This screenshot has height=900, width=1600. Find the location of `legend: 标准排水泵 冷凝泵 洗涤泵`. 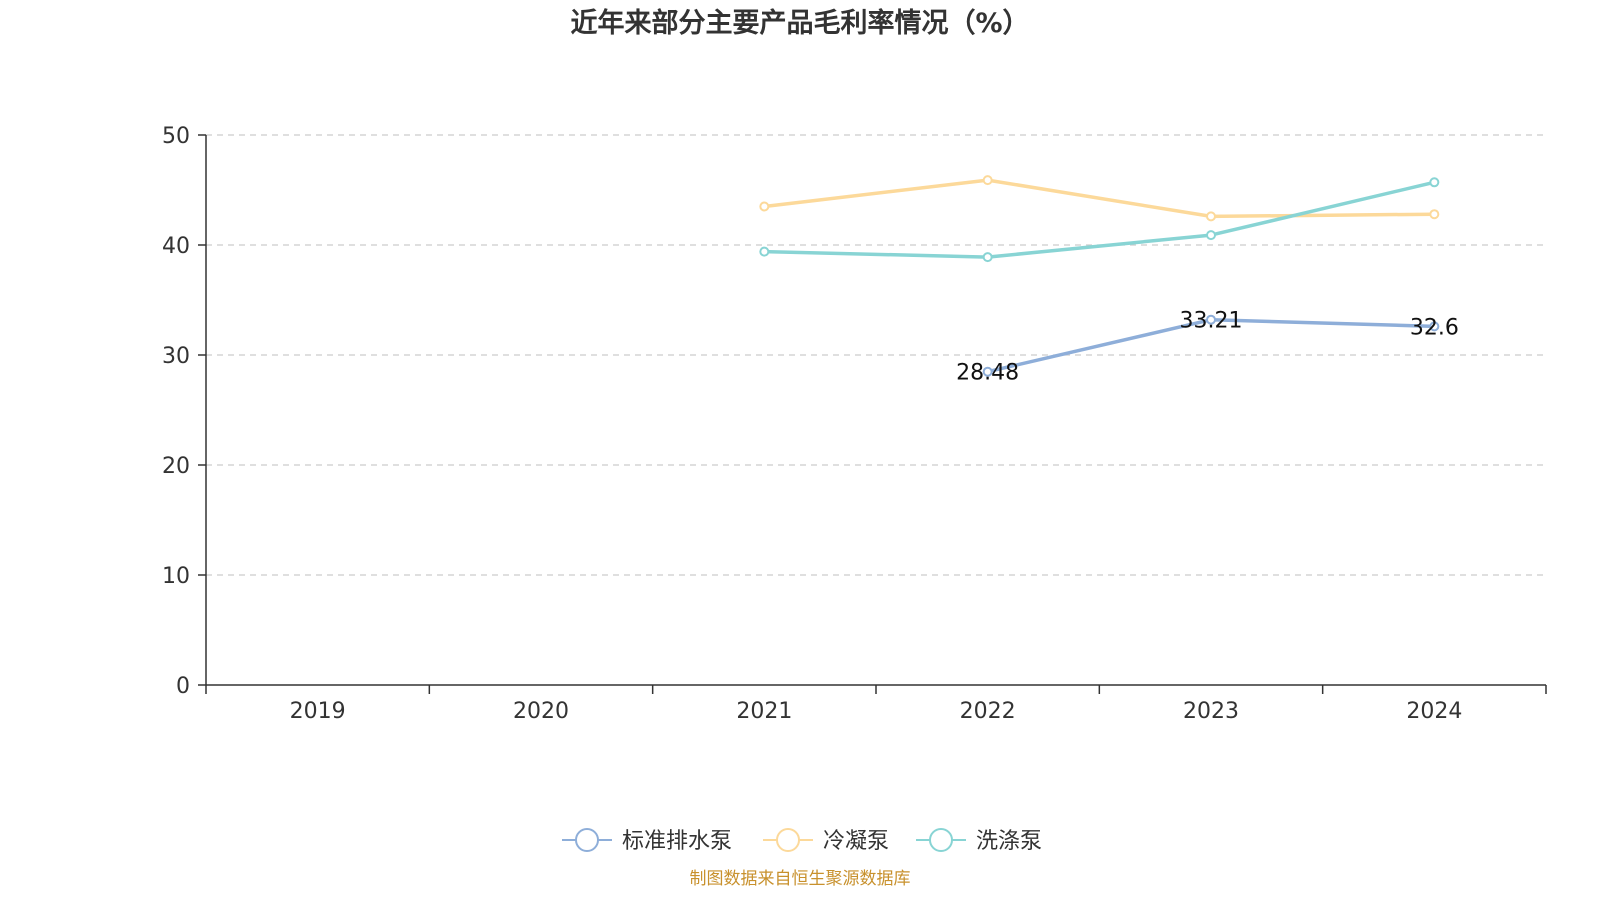

legend: 标准排水泵 冷凝泵 洗涤泵 is located at coordinates (802, 841).